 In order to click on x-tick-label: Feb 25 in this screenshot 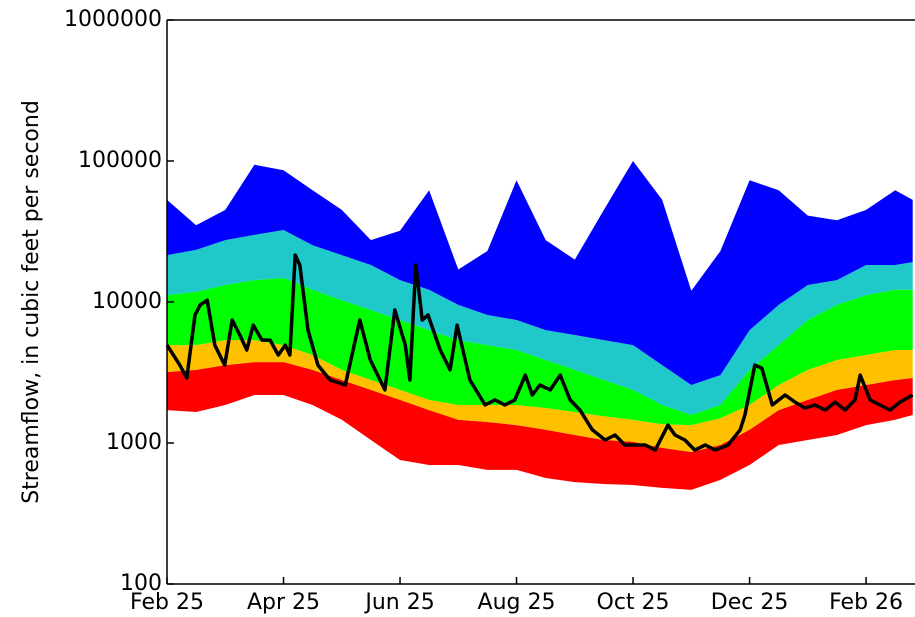, I will do `click(167, 602)`.